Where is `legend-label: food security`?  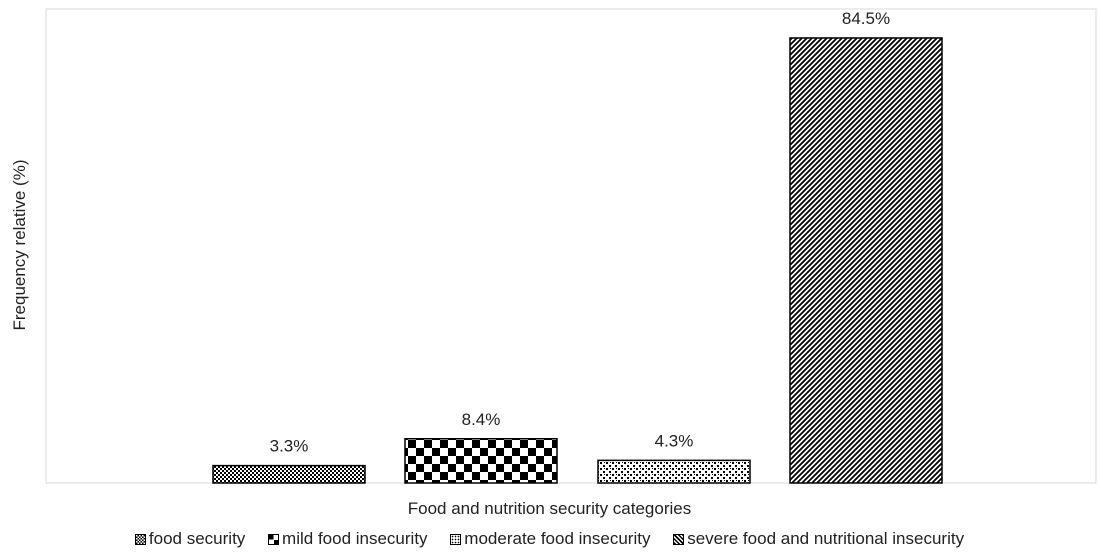 legend-label: food security is located at coordinates (197, 538).